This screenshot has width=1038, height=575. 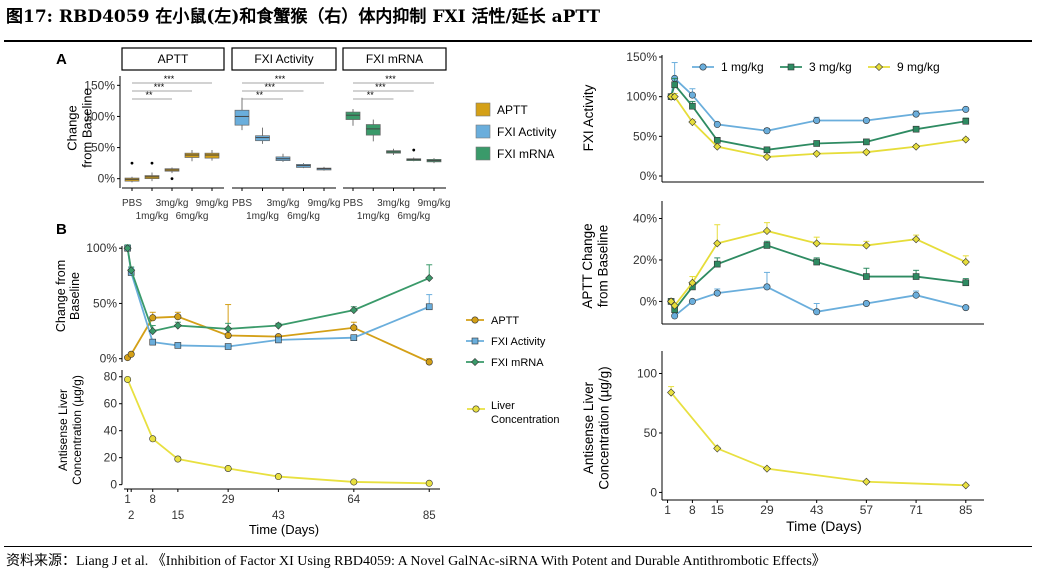 What do you see at coordinates (178, 345) in the screenshot?
I see `panel-b-top-fxi-activity-point` at bounding box center [178, 345].